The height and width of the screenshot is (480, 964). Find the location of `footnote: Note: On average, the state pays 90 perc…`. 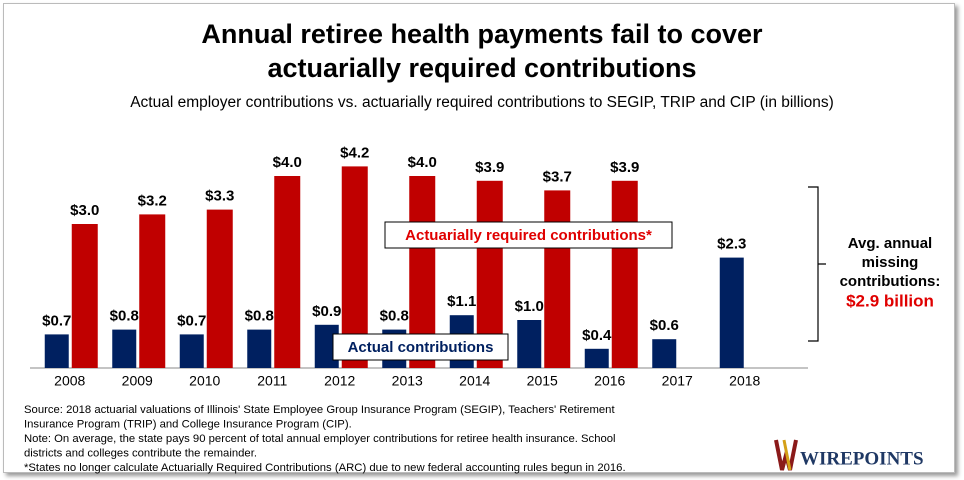

footnote: Note: On average, the state pays 90 perc… is located at coordinates (320, 439).